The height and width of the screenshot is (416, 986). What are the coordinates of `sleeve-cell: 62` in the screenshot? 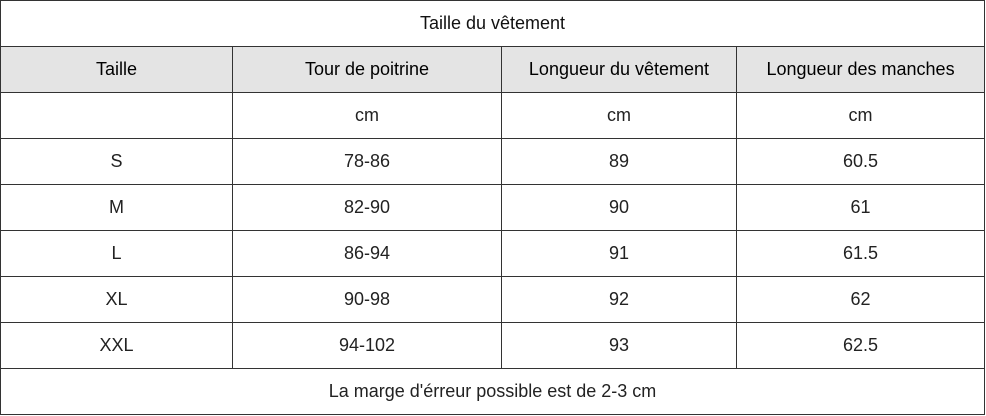 It's located at (860, 299).